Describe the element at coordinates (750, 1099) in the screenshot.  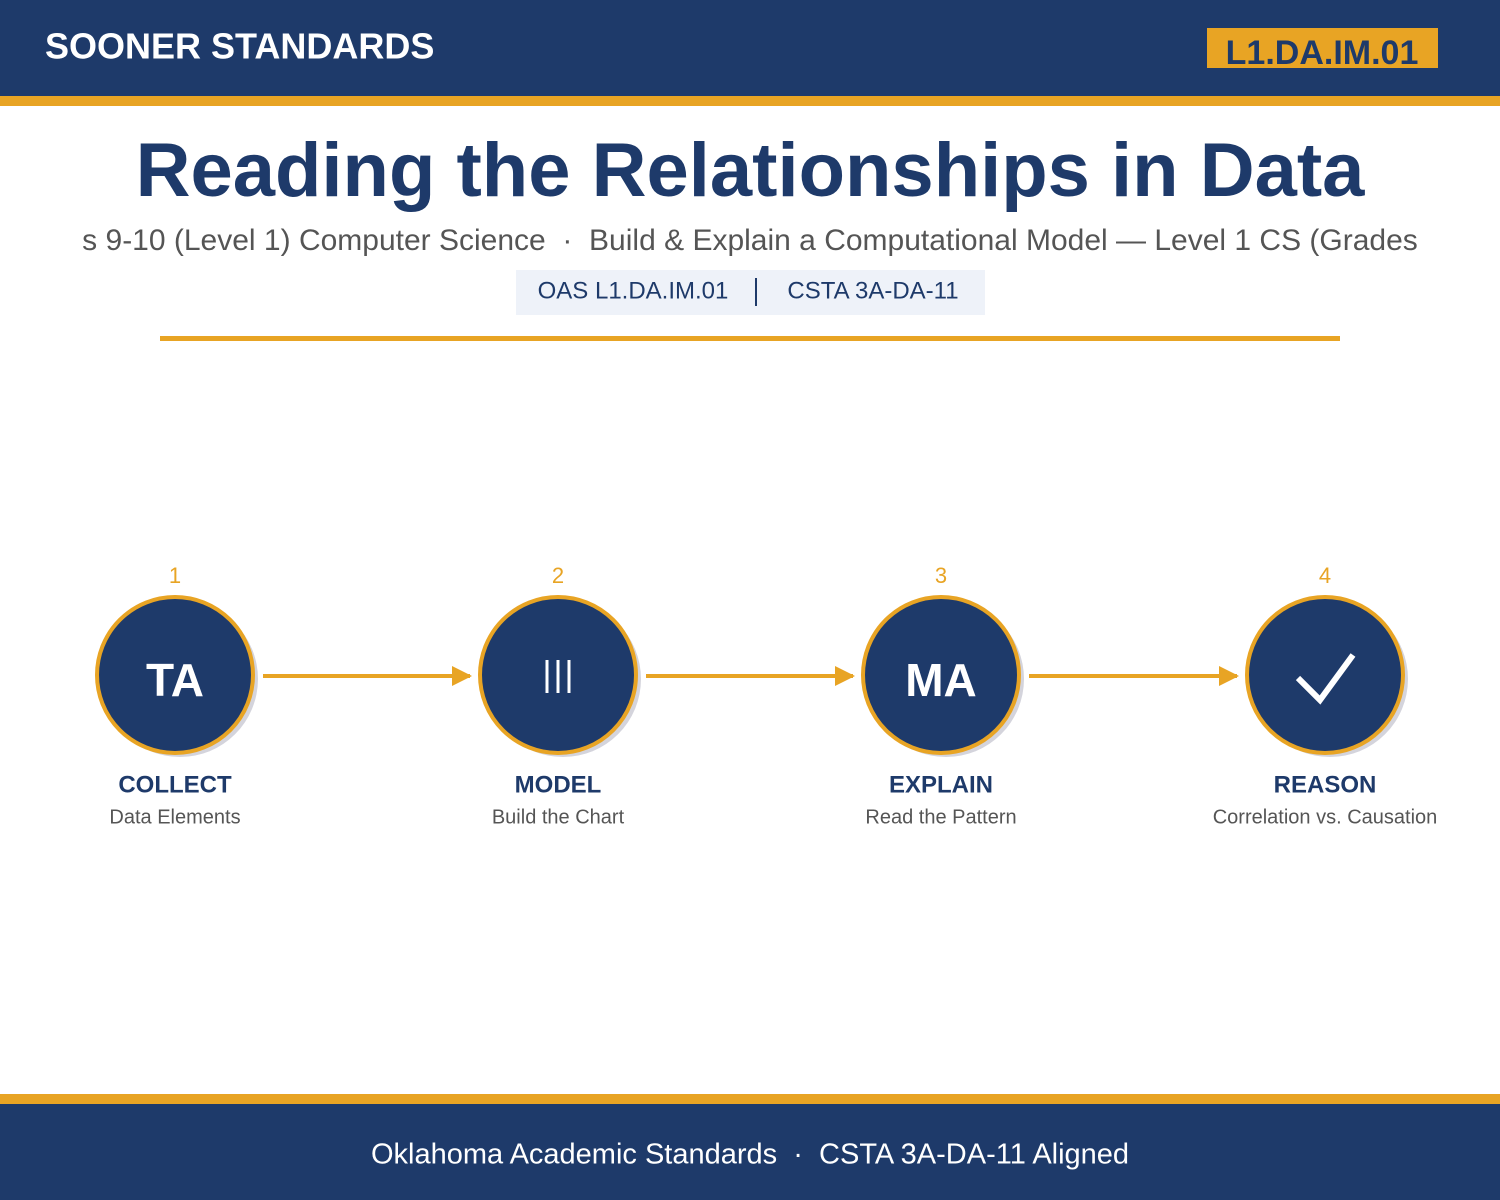
I see `footer-accent` at that location.